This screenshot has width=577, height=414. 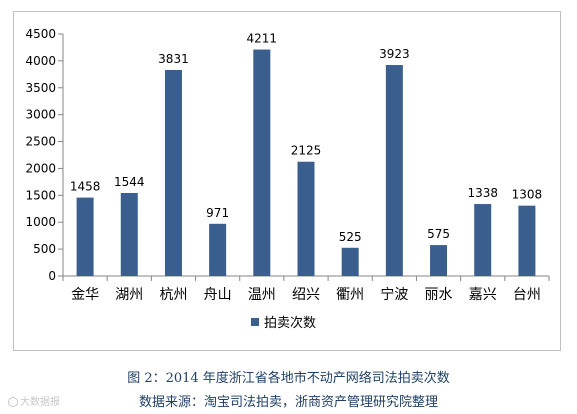 I want to click on y-tick-label: 4500, so click(x=40, y=34).